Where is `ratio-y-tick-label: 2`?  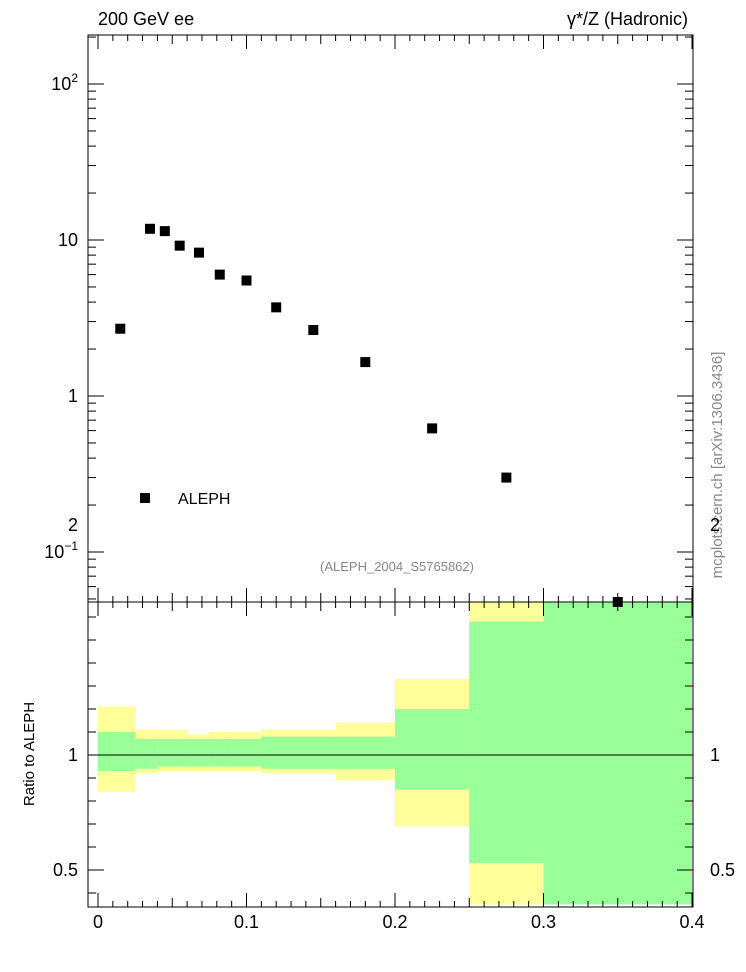
ratio-y-tick-label: 2 is located at coordinates (73, 525).